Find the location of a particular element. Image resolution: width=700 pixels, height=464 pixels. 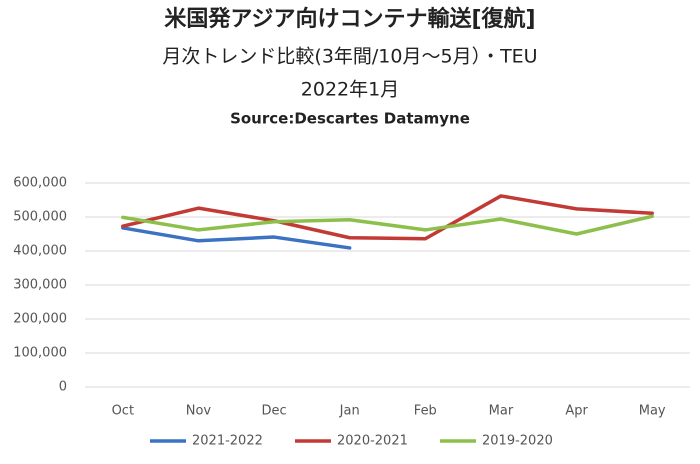

chart-title: 米国発アジア向けコンテナ輸送[復航] is located at coordinates (349, 19).